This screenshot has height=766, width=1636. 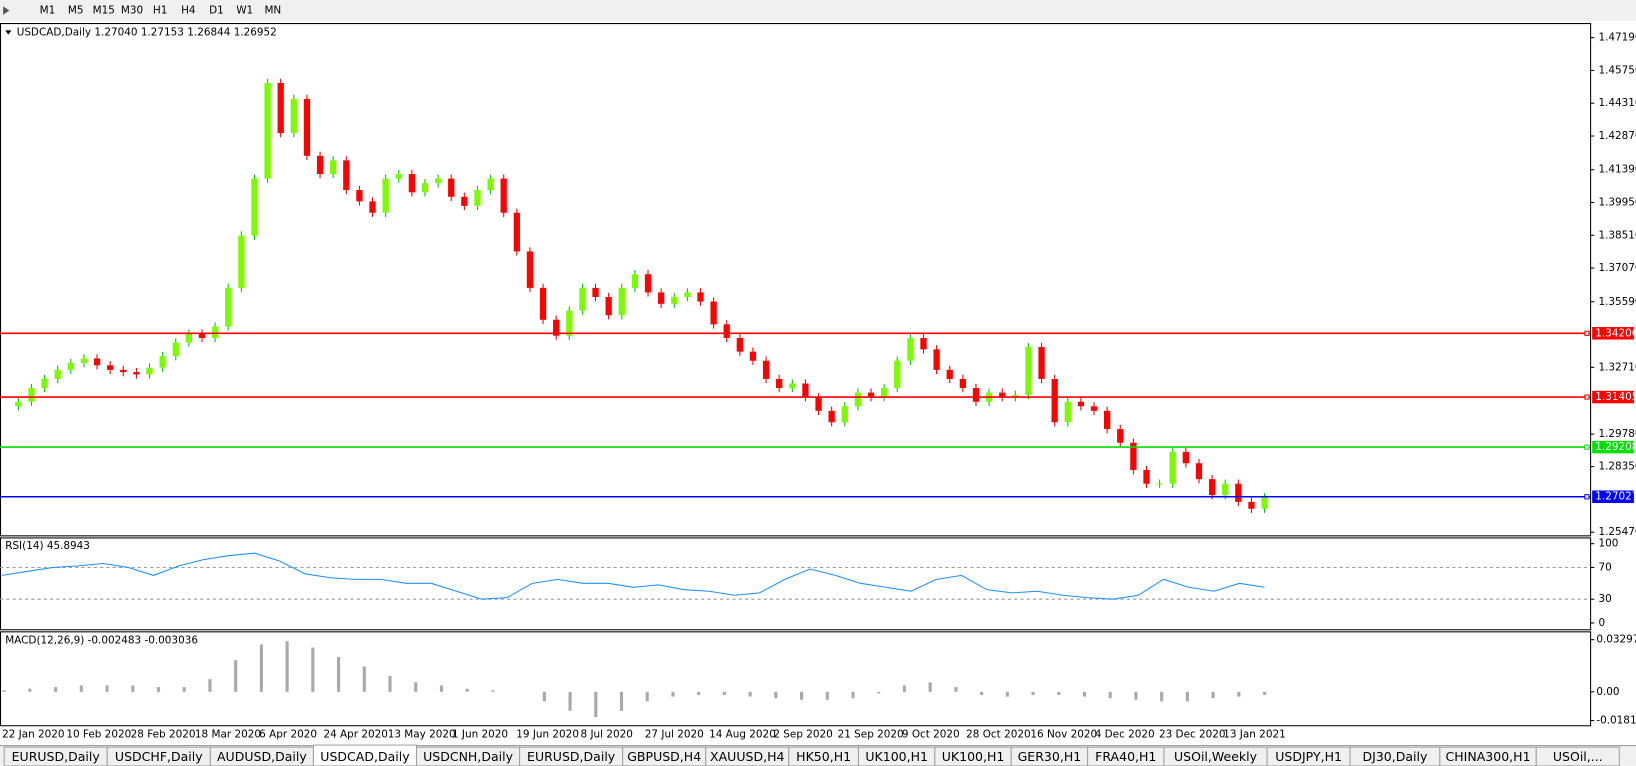 I want to click on tab-label: DJ30,Daily, so click(x=1395, y=756).